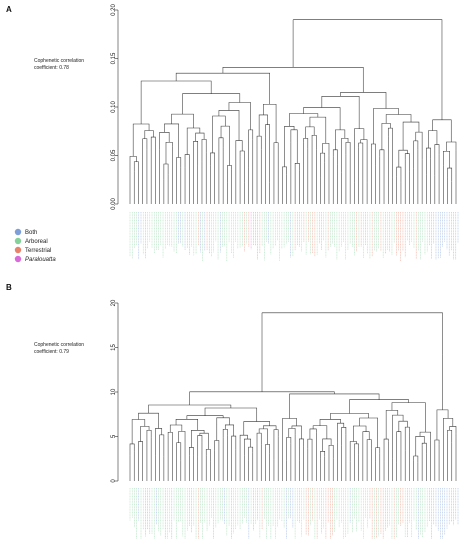  What do you see at coordinates (40, 260) in the screenshot?
I see `legend-label-paralouatta: Paralouatta` at bounding box center [40, 260].